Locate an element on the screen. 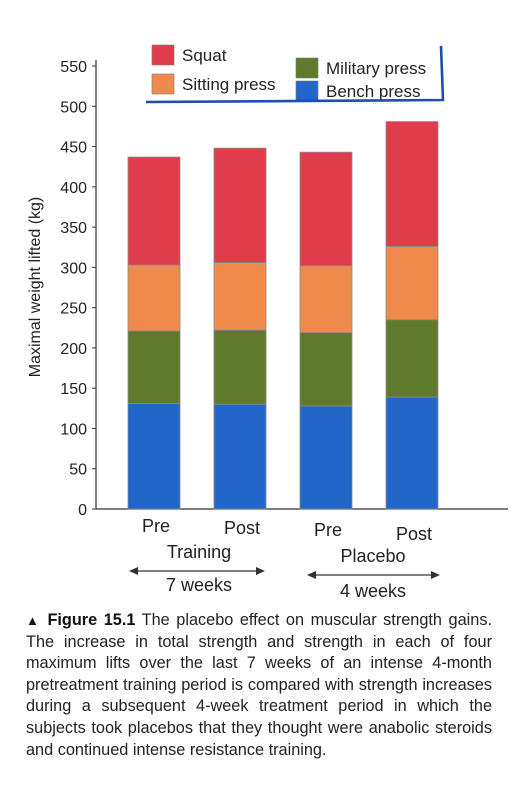  legend-label-military-press: Military press is located at coordinates (376, 68).